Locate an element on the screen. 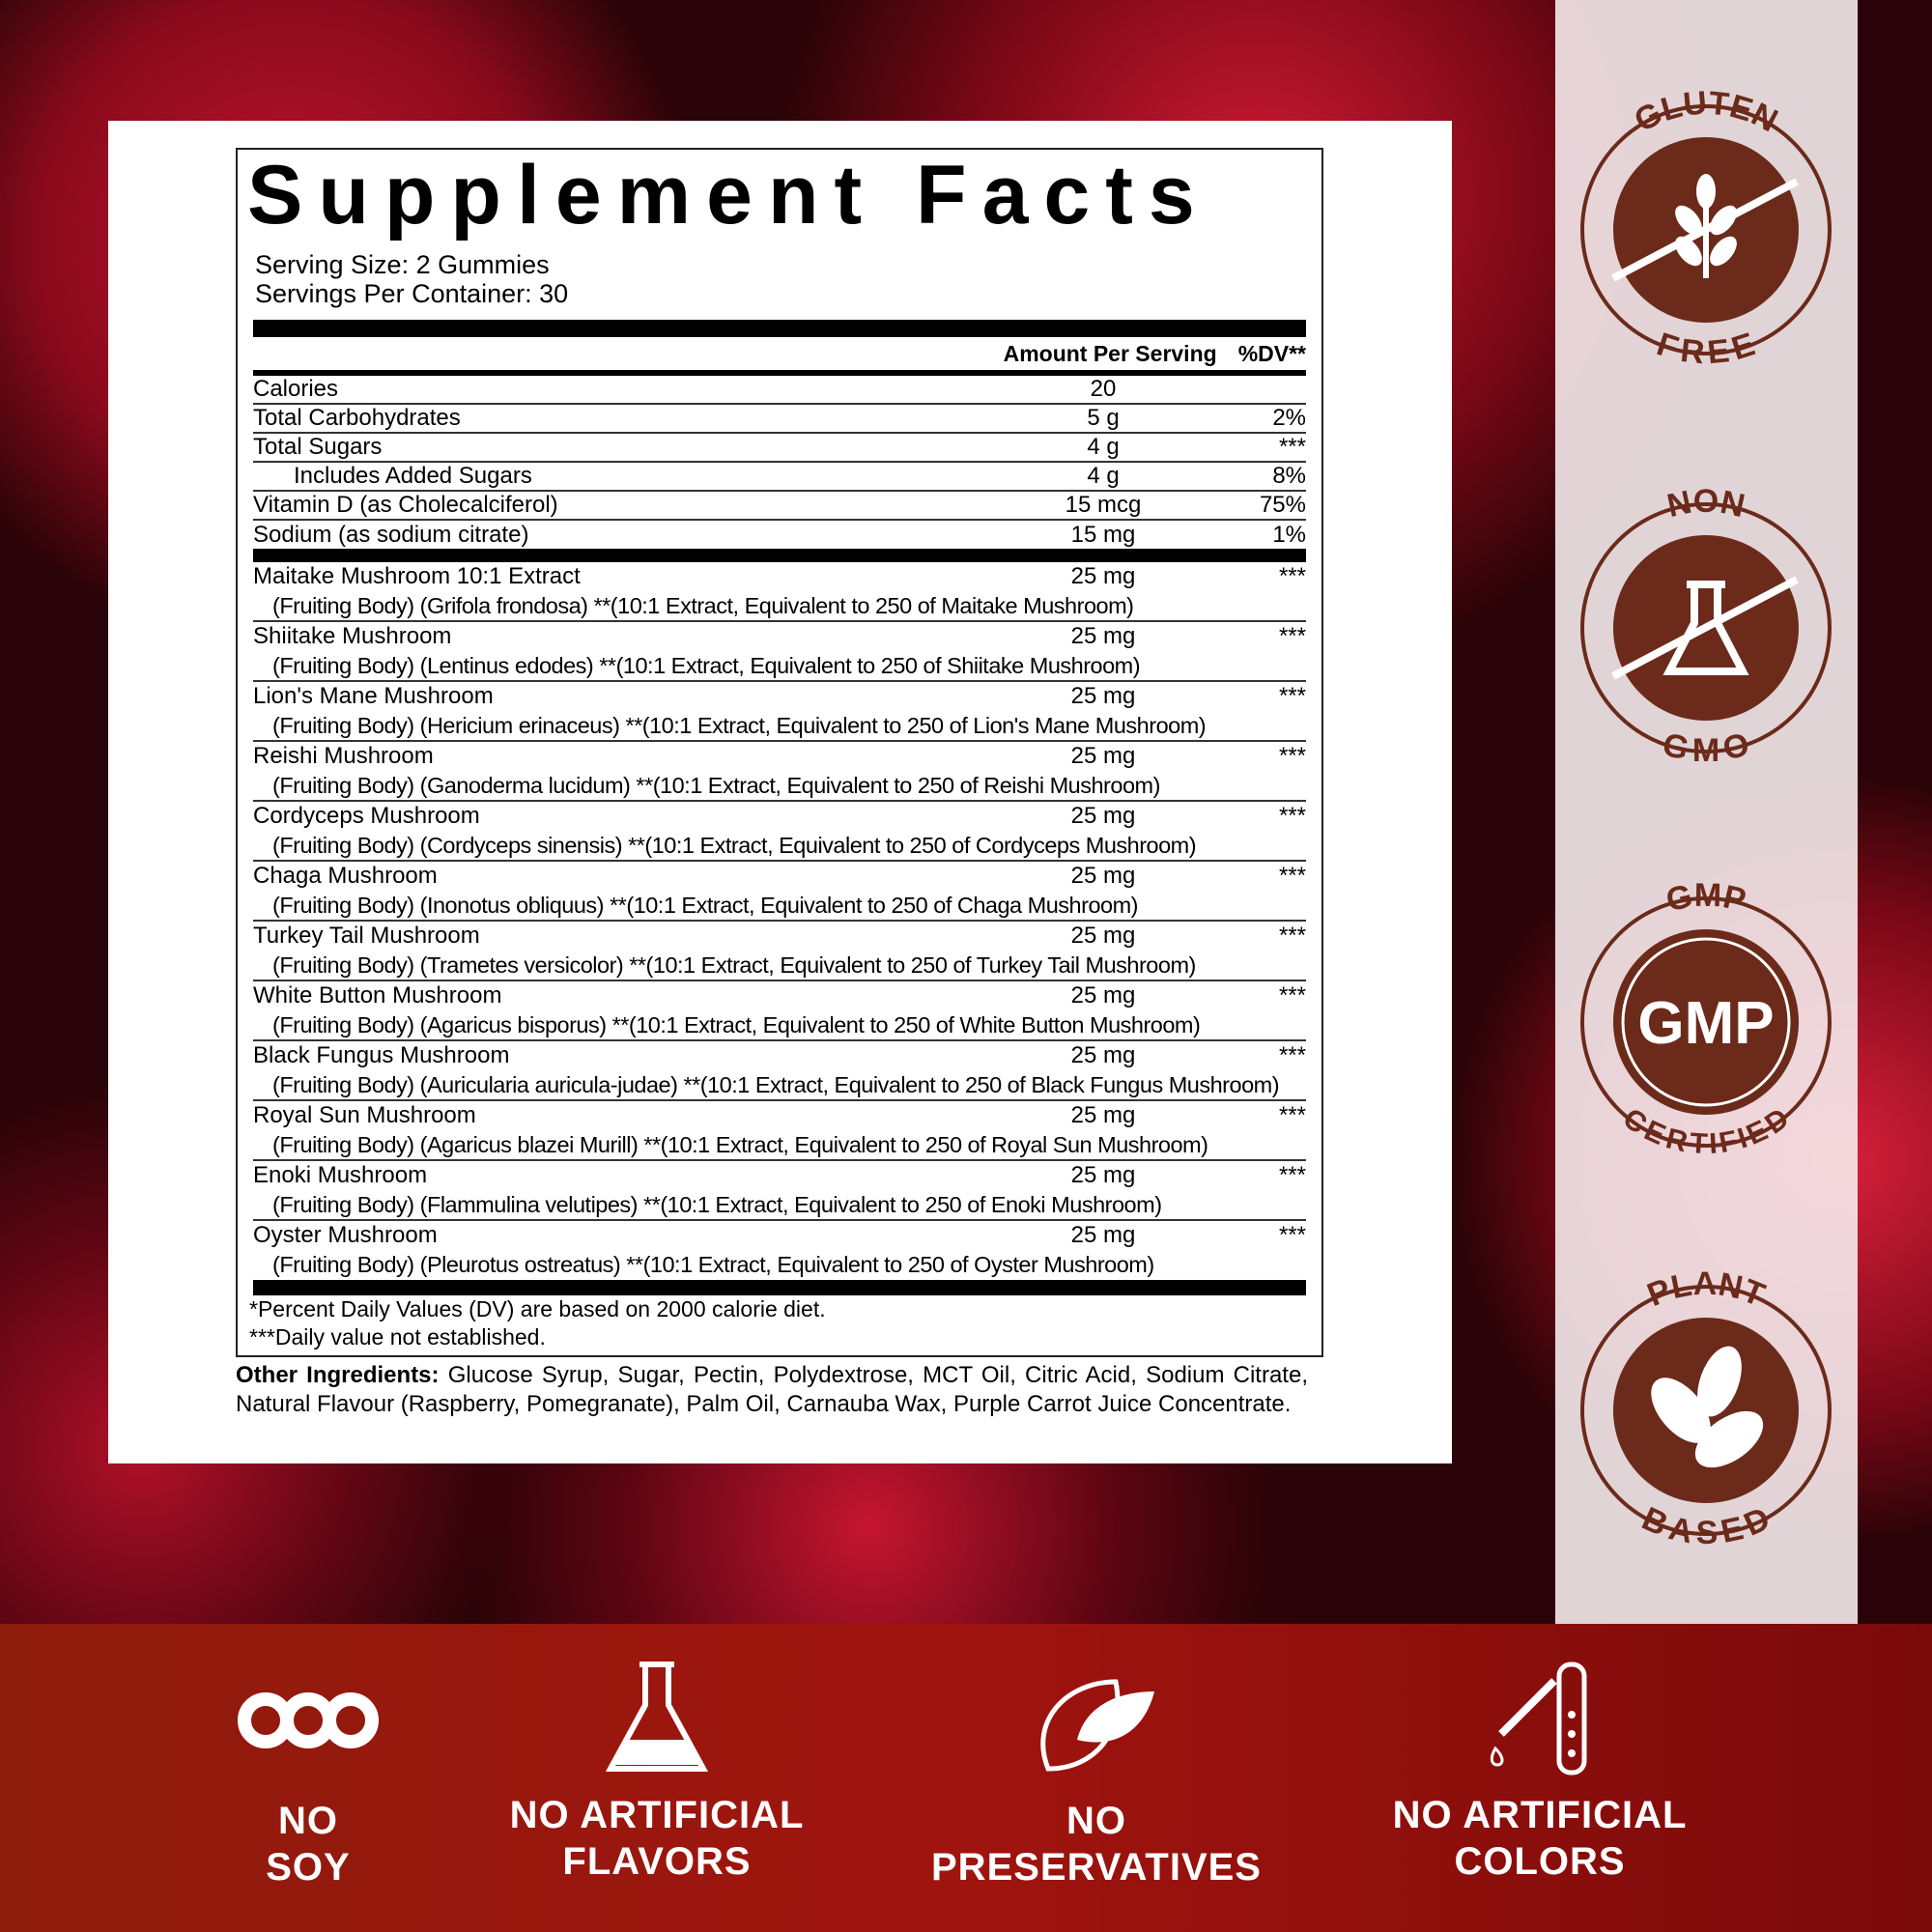 Image resolution: width=1932 pixels, height=1932 pixels. servings-per-container: Servings Per Container: 30 is located at coordinates (412, 293).